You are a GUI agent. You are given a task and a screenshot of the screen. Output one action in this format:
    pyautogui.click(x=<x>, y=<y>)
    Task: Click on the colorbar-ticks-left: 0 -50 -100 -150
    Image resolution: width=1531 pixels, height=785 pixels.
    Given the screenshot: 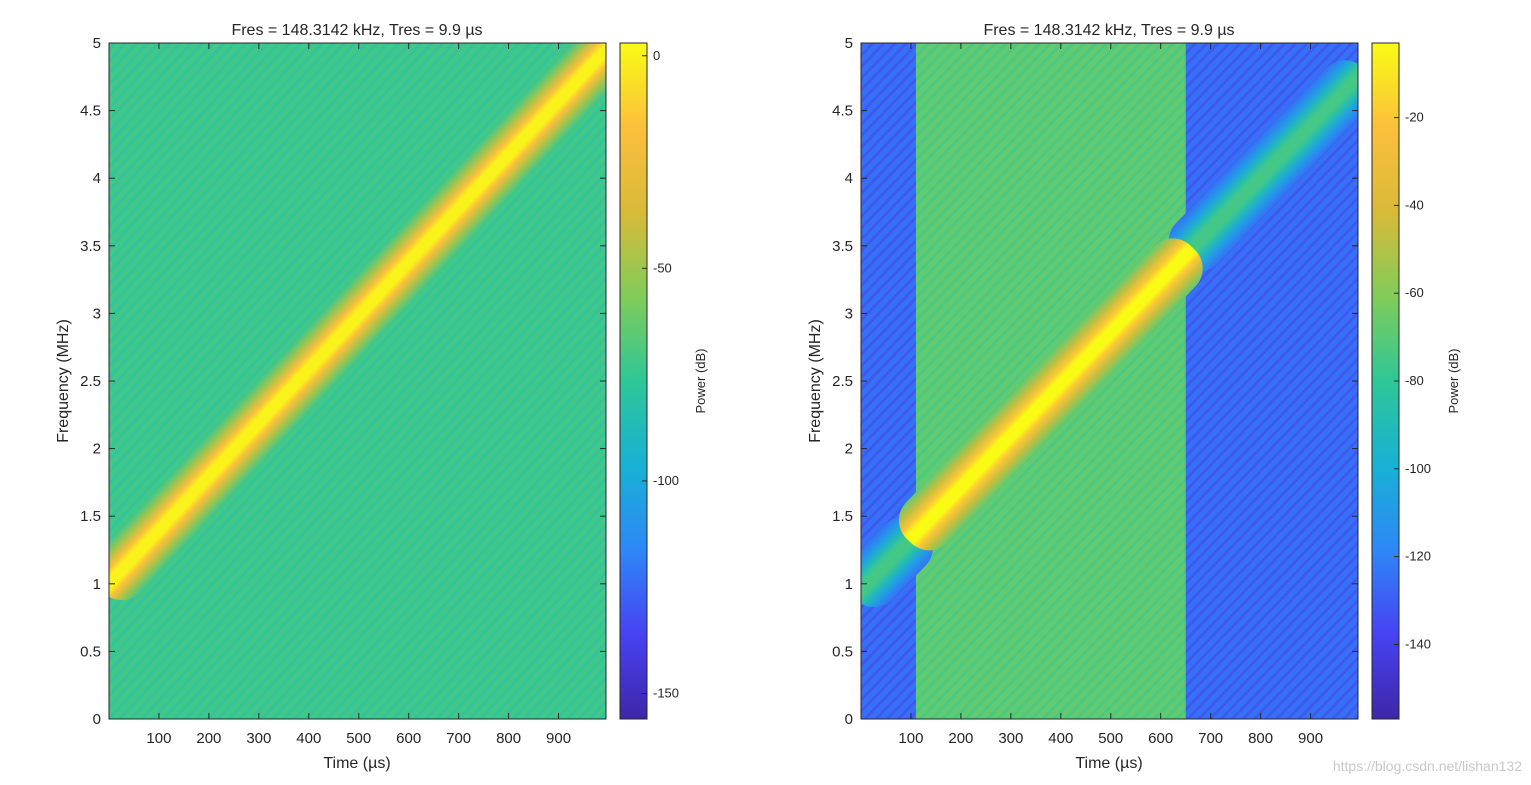 What is the action you would take?
    pyautogui.click(x=660, y=374)
    